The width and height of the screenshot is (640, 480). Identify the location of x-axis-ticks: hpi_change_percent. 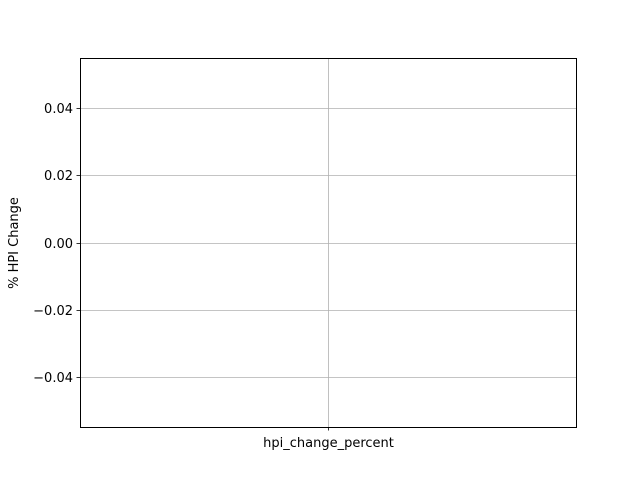
(328, 439).